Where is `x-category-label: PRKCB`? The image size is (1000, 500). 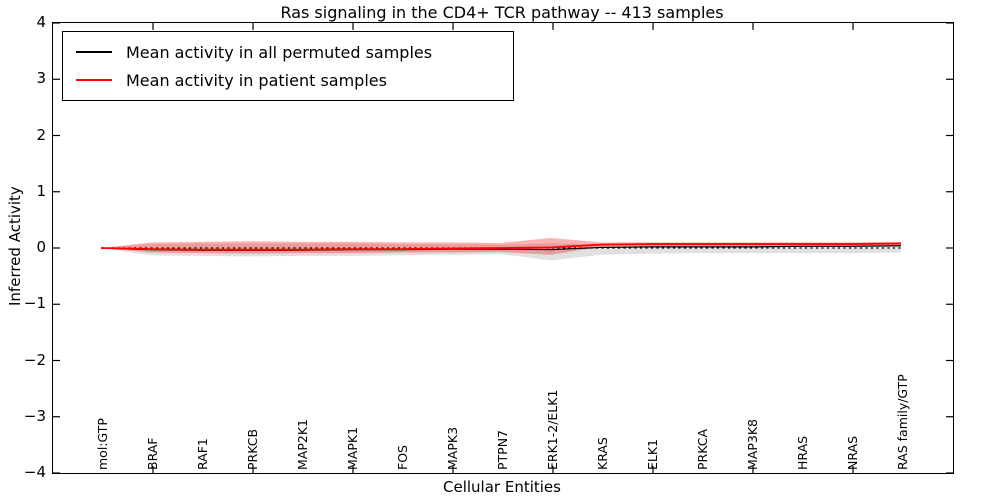 x-category-label: PRKCB is located at coordinates (252, 449).